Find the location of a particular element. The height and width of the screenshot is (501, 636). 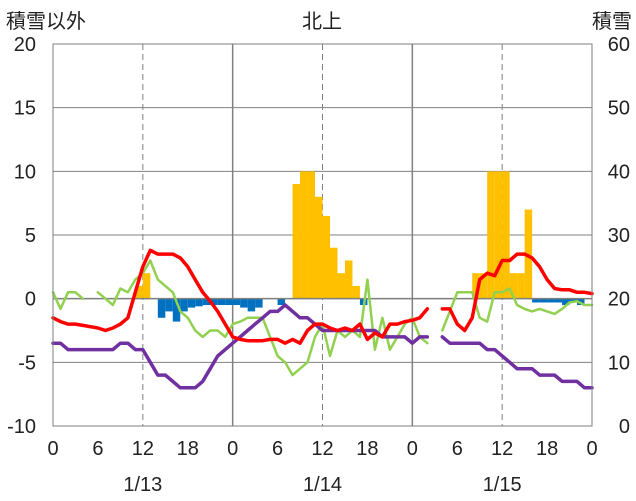

date-label: 1/13 is located at coordinates (142, 485).